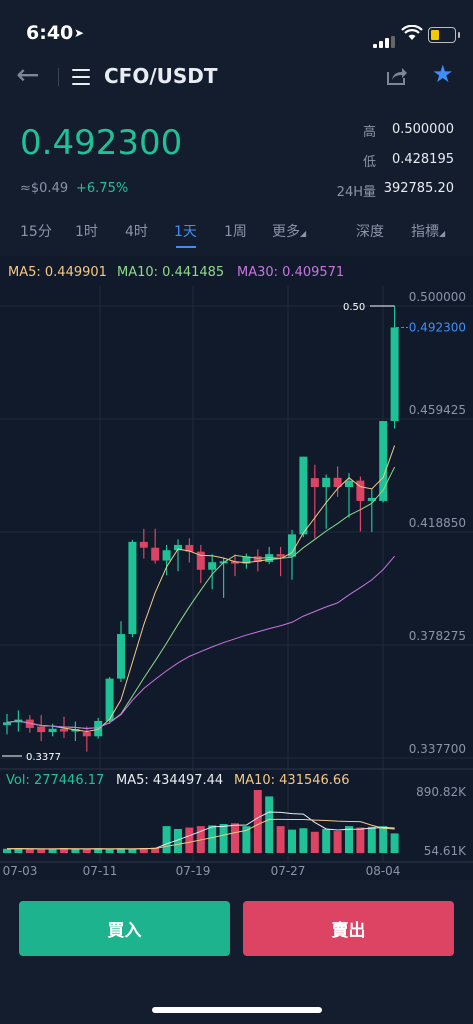 The height and width of the screenshot is (1024, 473). Describe the element at coordinates (200, 642) in the screenshot. I see `ma30-line` at that location.